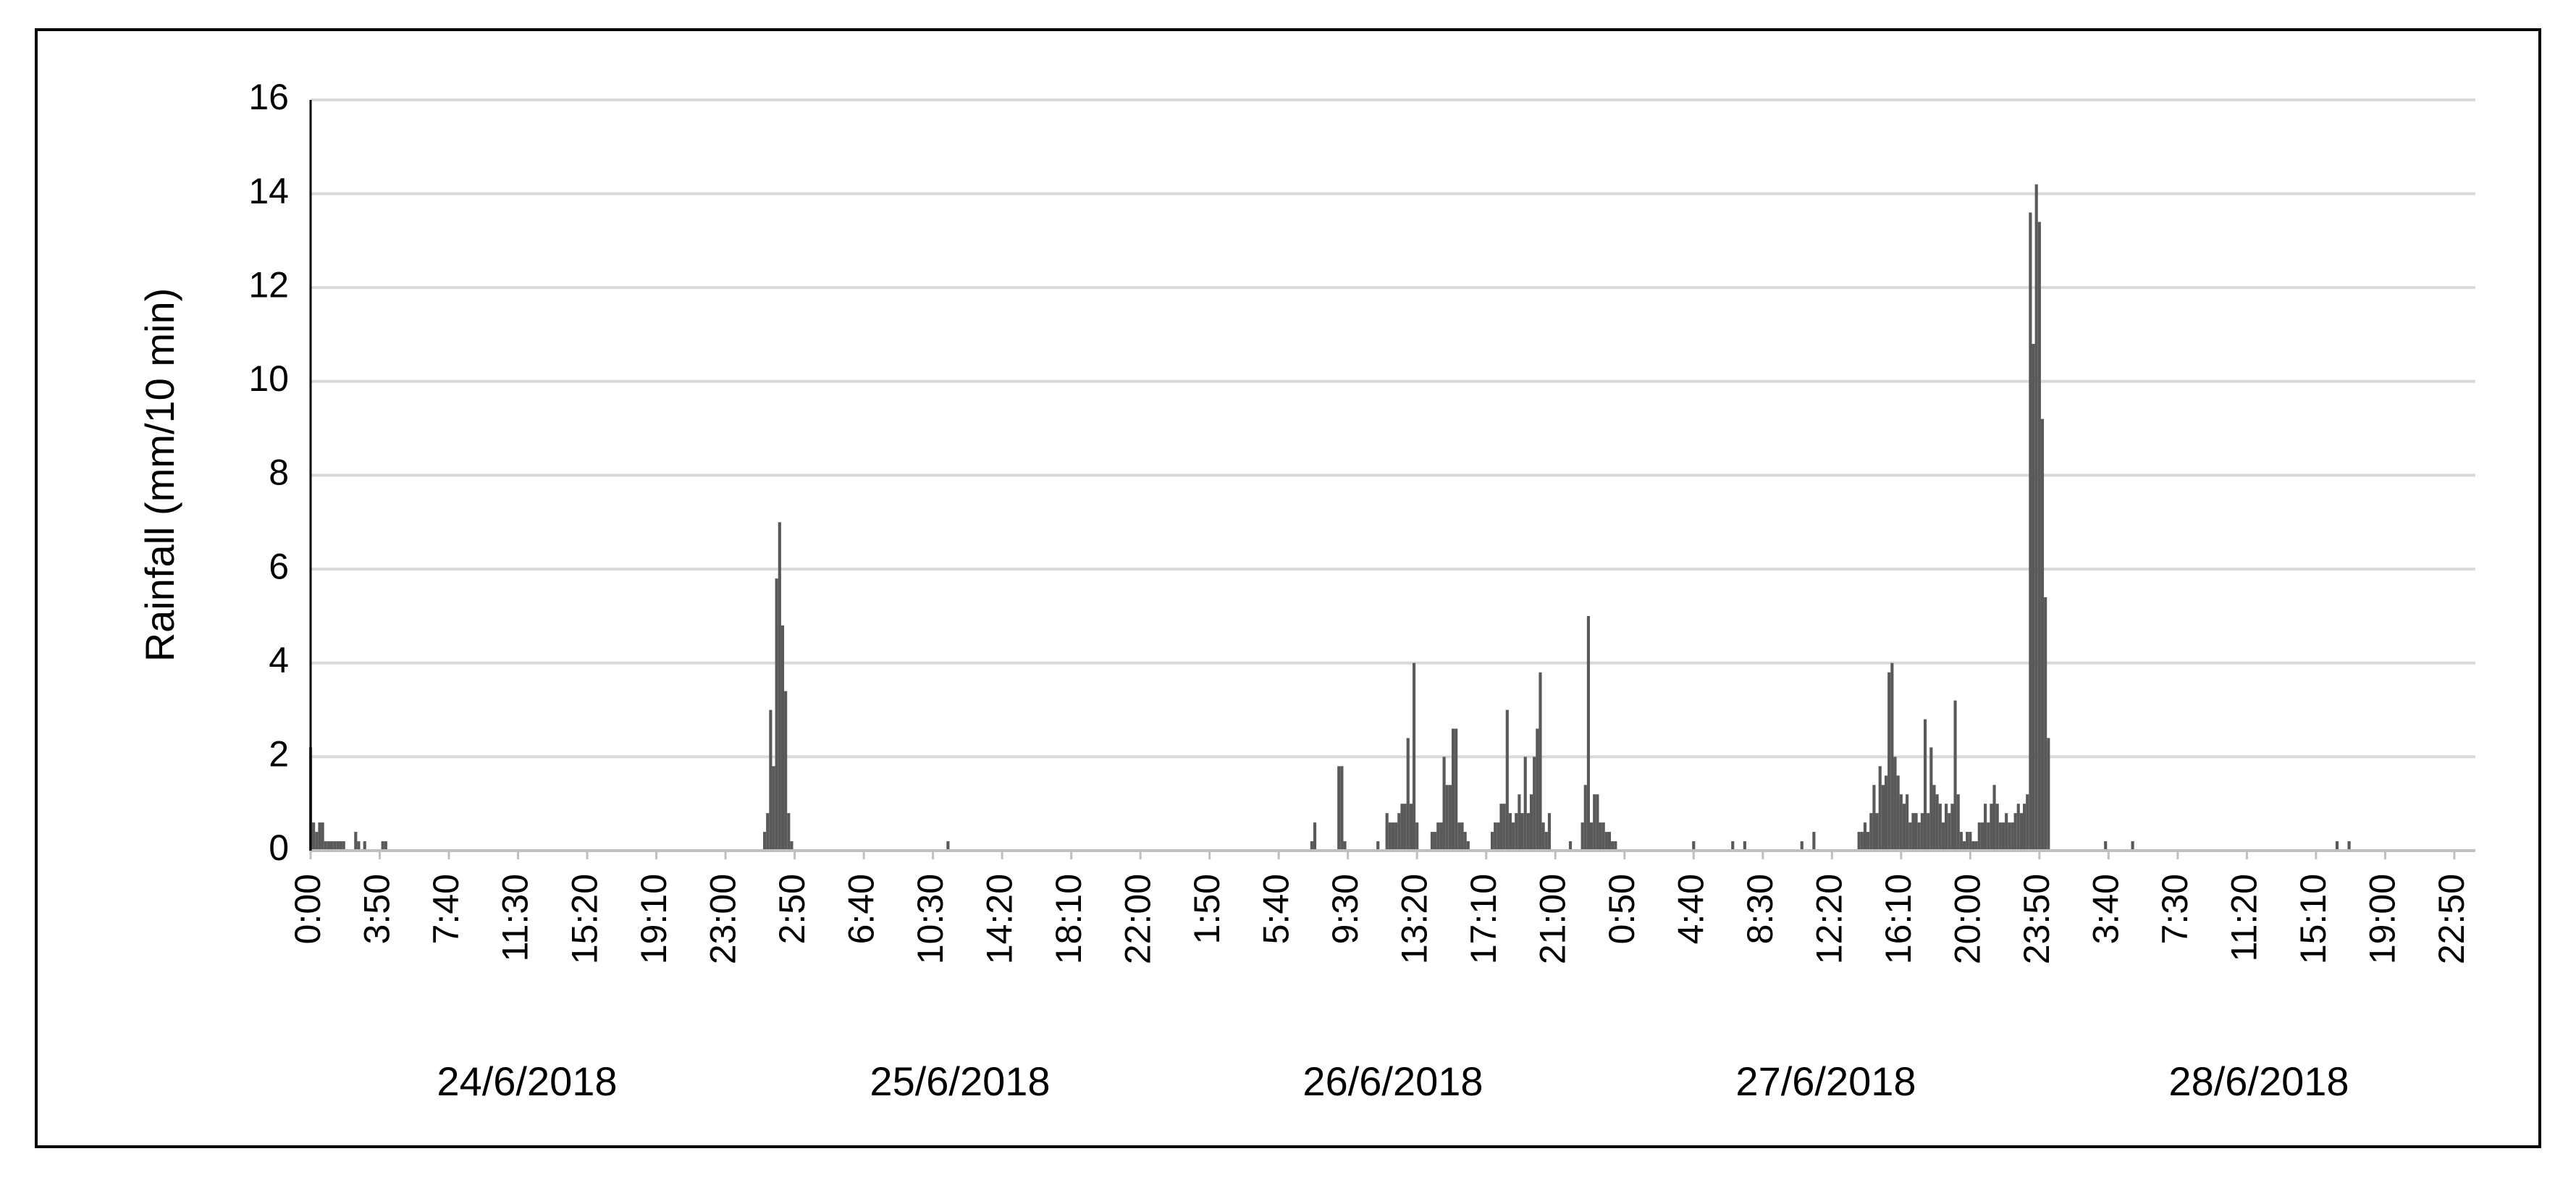 This screenshot has width=2576, height=1188. I want to click on date-label: 26/6/2018, so click(1392, 1081).